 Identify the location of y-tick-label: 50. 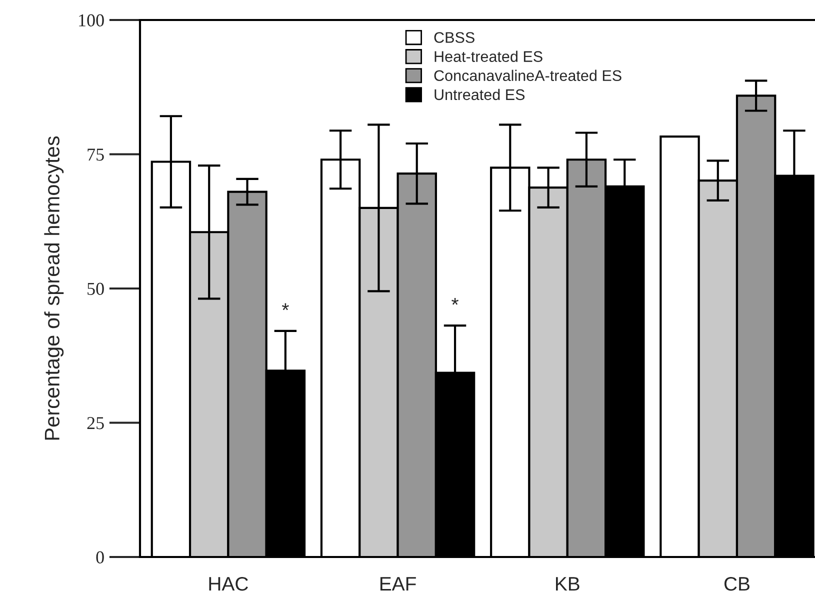
(96, 288).